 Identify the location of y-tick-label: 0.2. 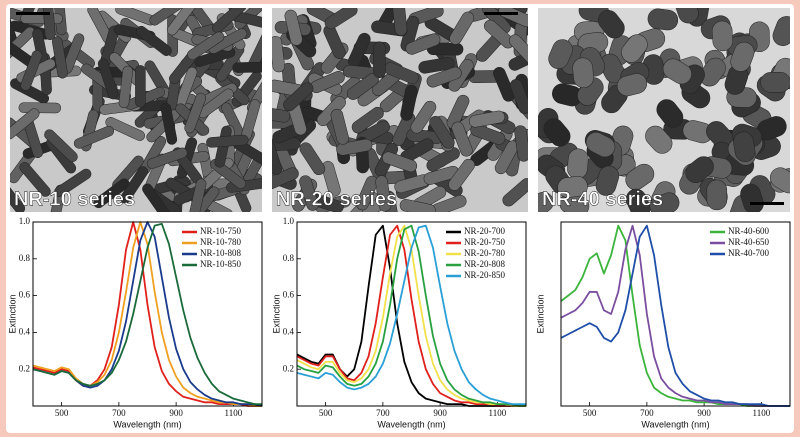
(288, 368).